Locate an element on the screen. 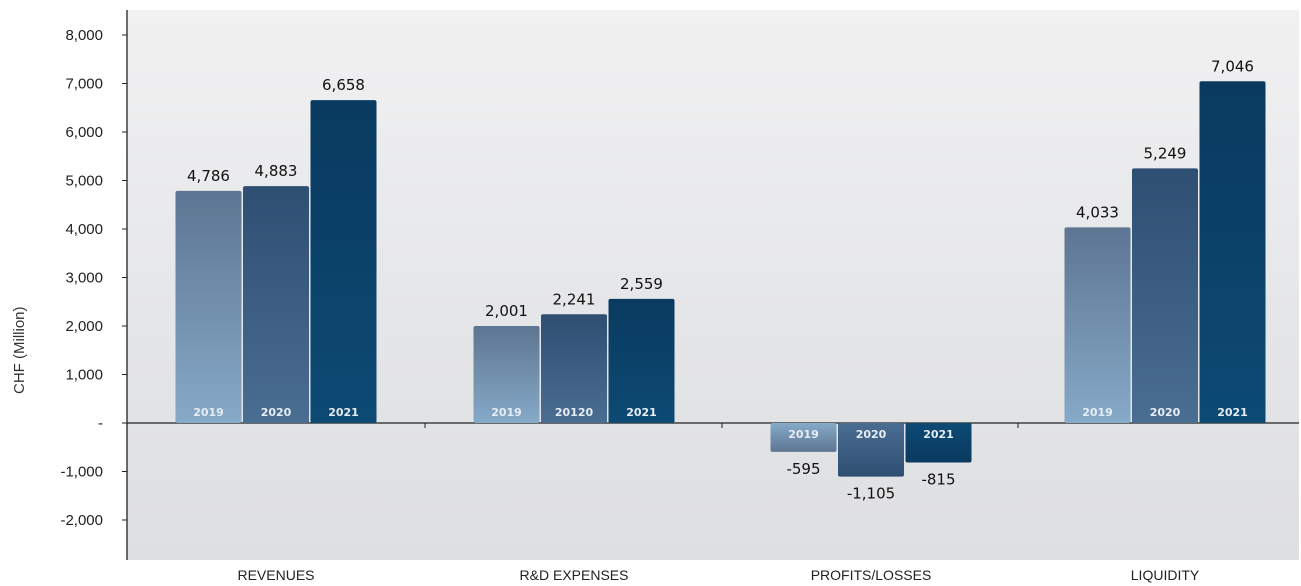  bar-value-label: 2,559 is located at coordinates (641, 284).